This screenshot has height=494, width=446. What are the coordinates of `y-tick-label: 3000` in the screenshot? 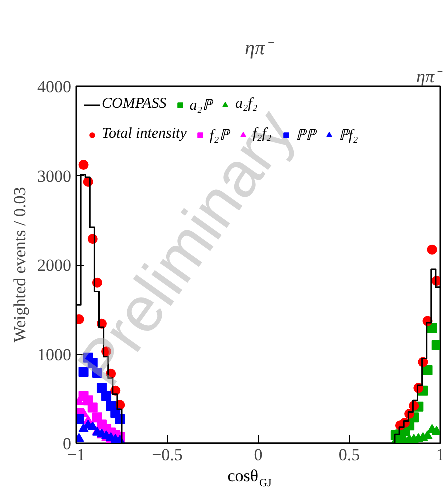 It's located at (55, 176).